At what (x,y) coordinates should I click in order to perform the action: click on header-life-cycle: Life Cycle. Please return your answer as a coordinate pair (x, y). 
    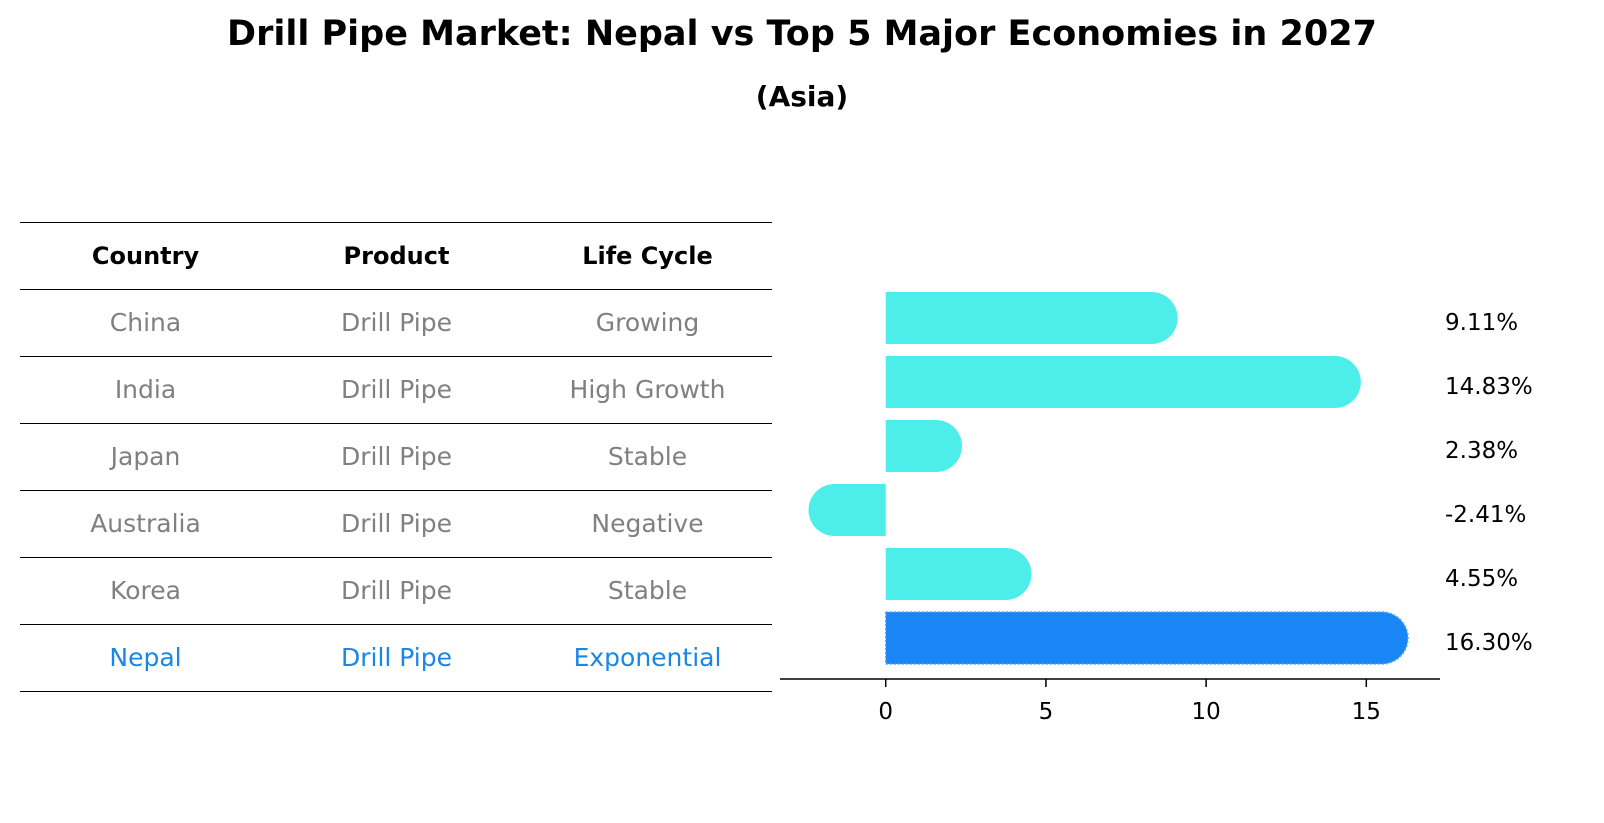
    Looking at the image, I should click on (647, 256).